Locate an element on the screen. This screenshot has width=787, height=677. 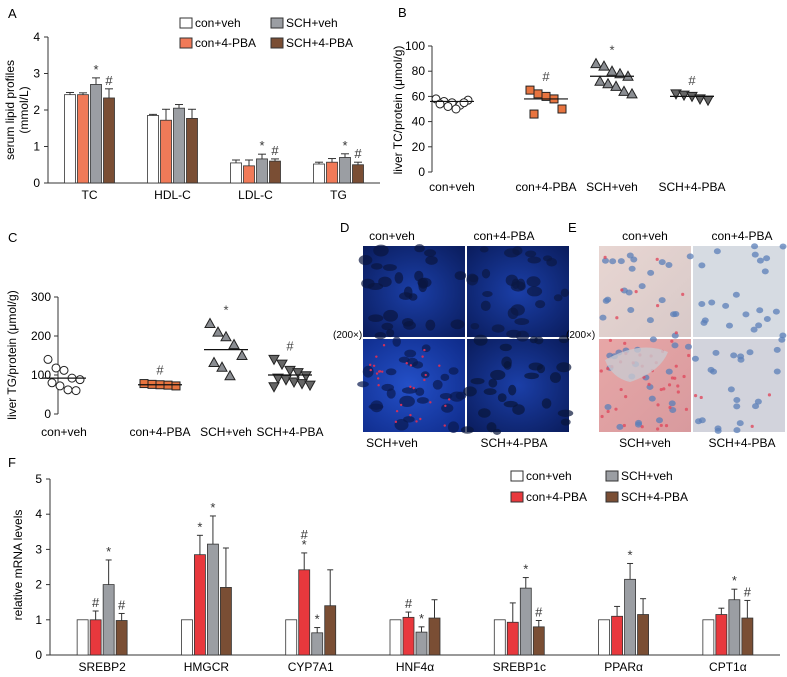
micrograph-d-texture is located at coordinates (465, 339).